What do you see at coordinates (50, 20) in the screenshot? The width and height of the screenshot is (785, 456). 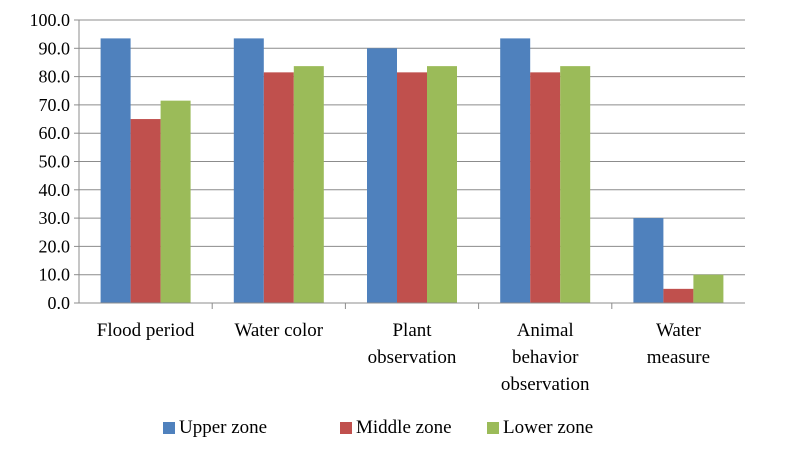 I see `y-tick-label: 100.0` at bounding box center [50, 20].